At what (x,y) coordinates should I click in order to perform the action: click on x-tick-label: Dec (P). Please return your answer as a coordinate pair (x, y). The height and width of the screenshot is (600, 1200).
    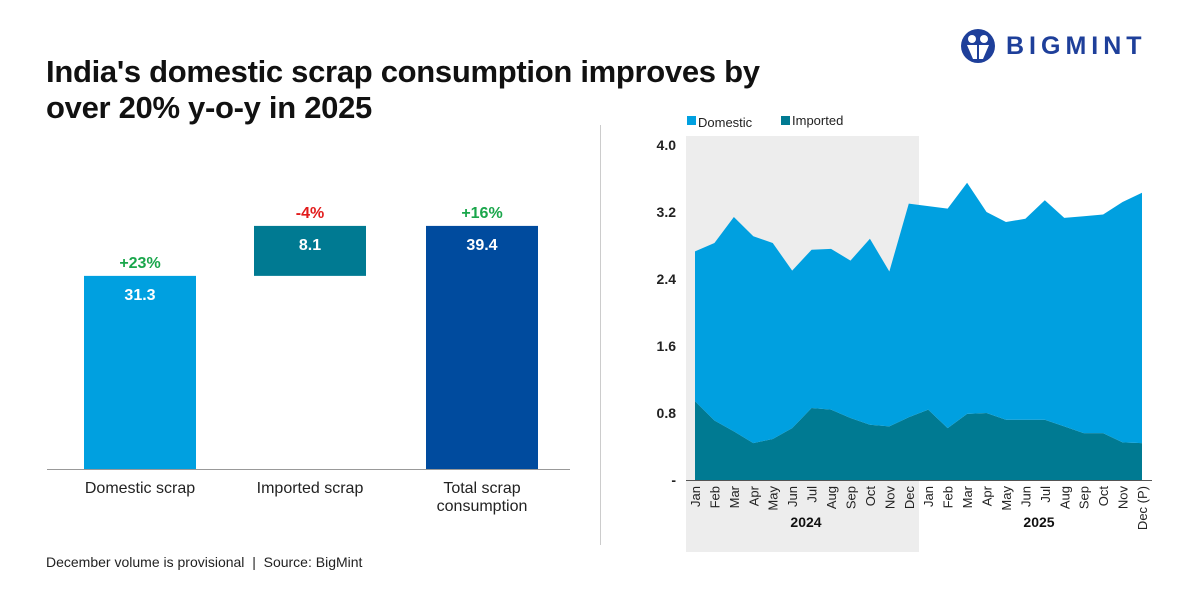
    Looking at the image, I should click on (1142, 508).